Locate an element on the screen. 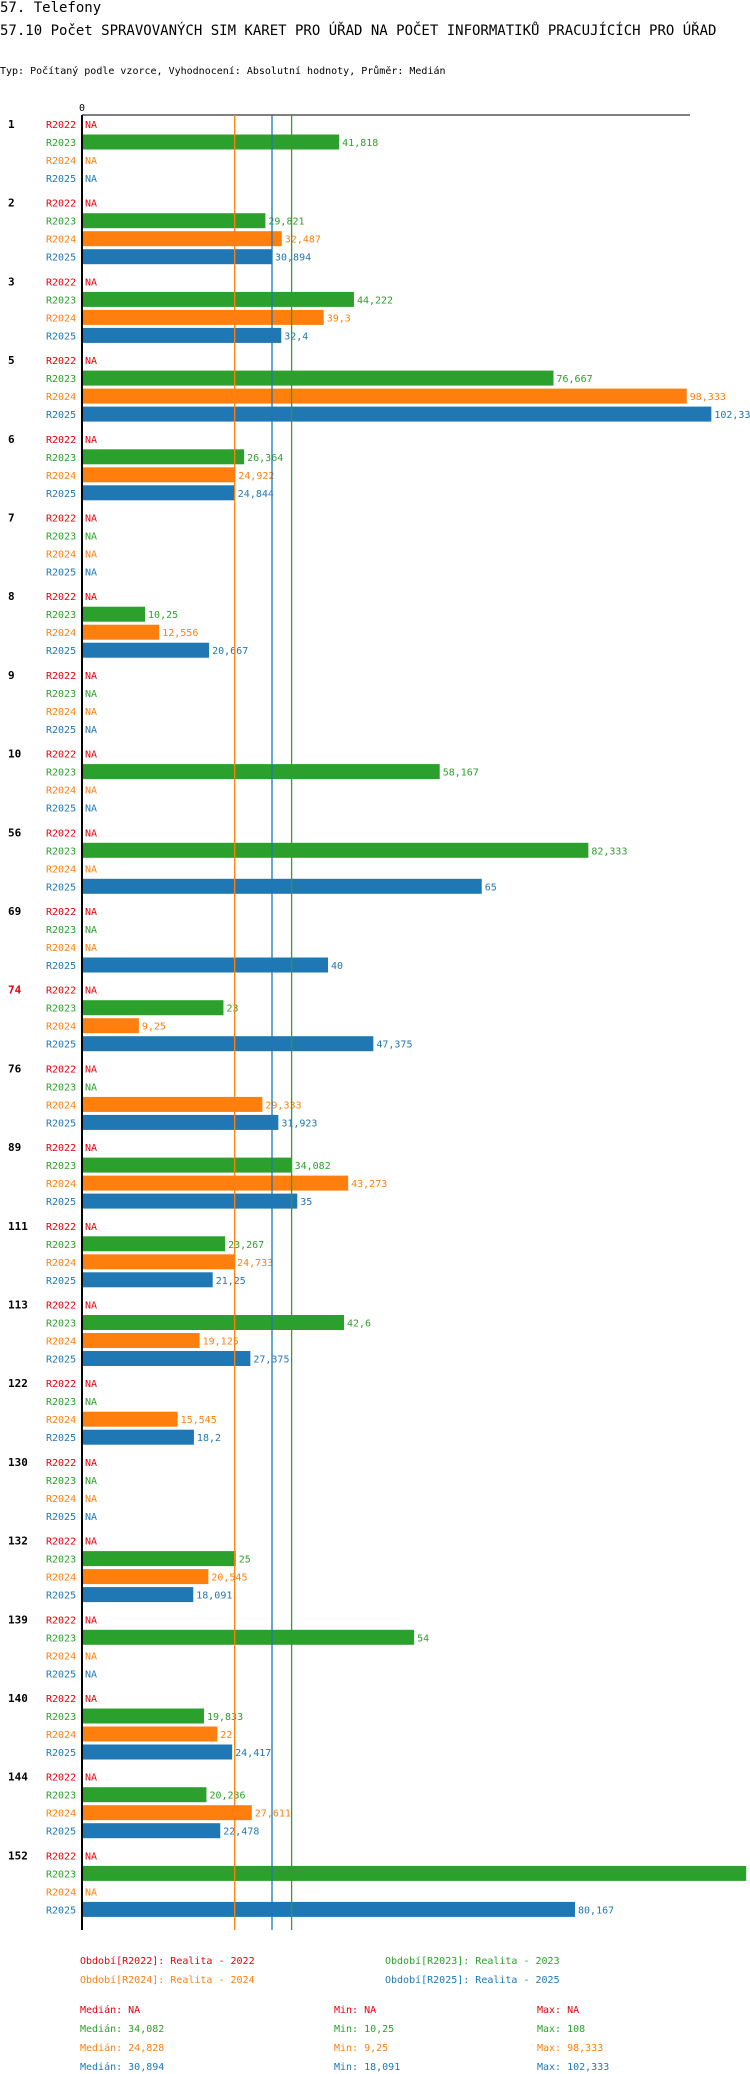 The image size is (750, 2074). value-label-132-R2024: 20,545 is located at coordinates (229, 1578).